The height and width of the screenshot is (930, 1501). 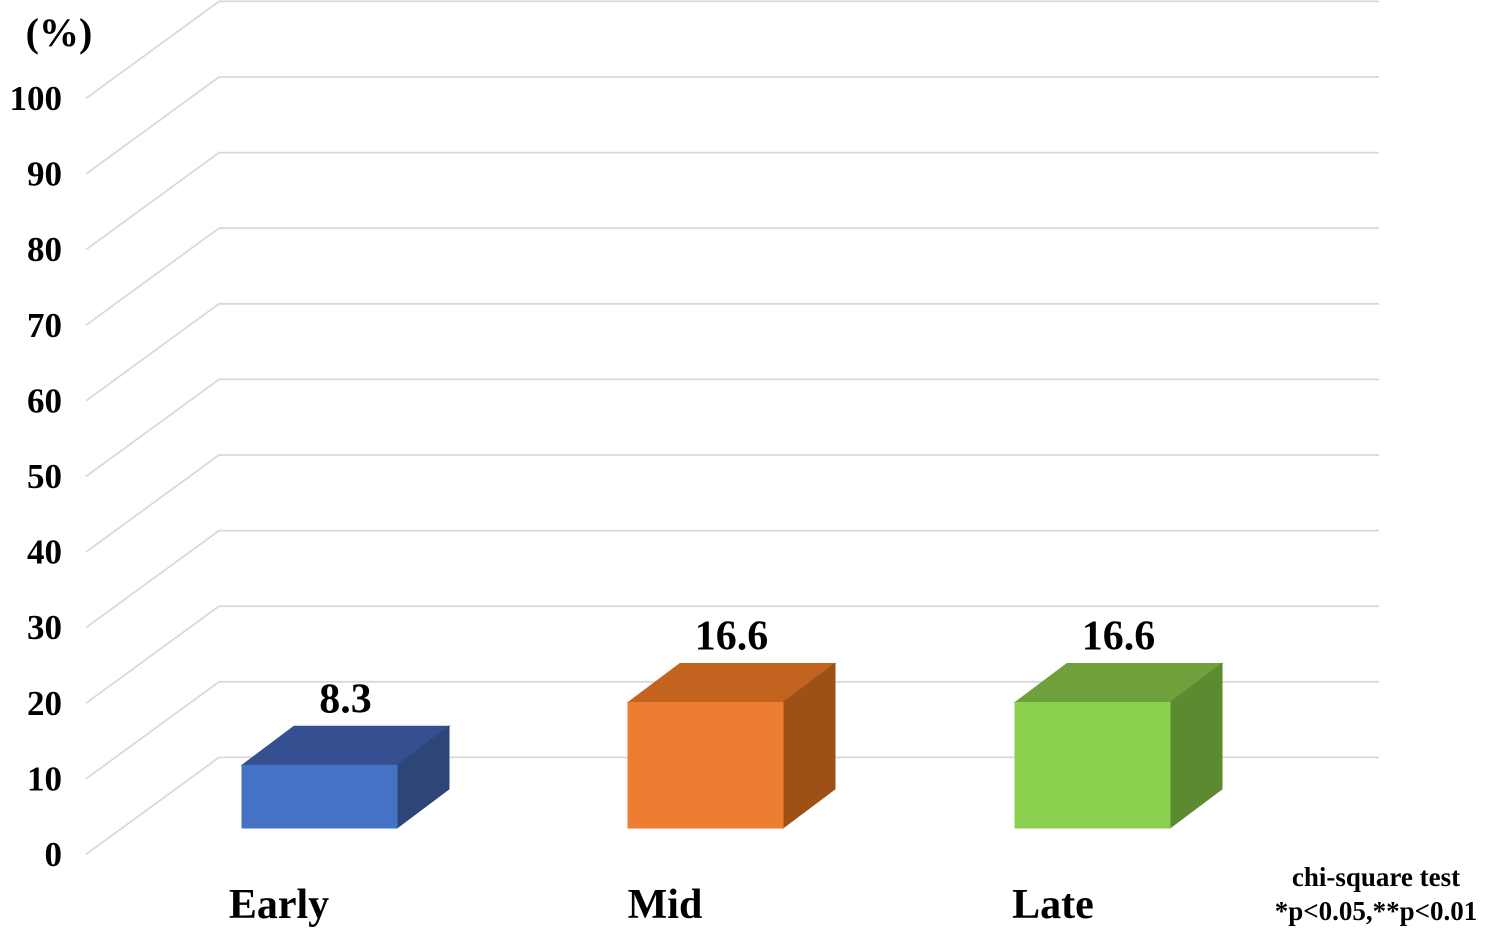 What do you see at coordinates (732, 637) in the screenshot?
I see `value-label-mid: 16.6` at bounding box center [732, 637].